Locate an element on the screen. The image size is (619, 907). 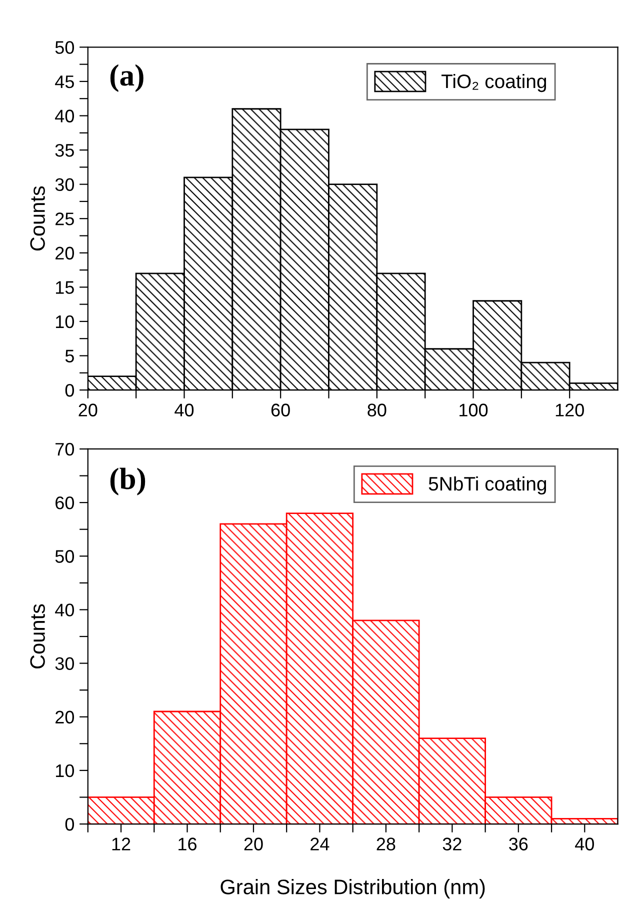
x-tick-label: 36 is located at coordinates (518, 844).